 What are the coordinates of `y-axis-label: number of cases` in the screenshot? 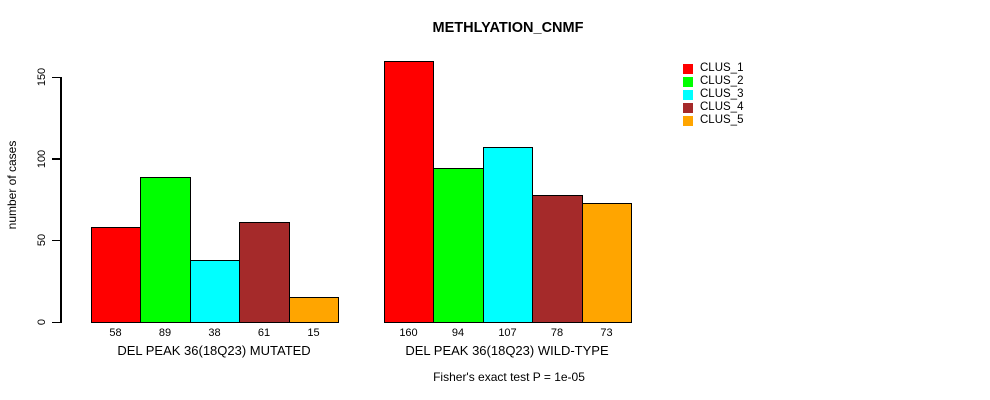 It's located at (12, 185).